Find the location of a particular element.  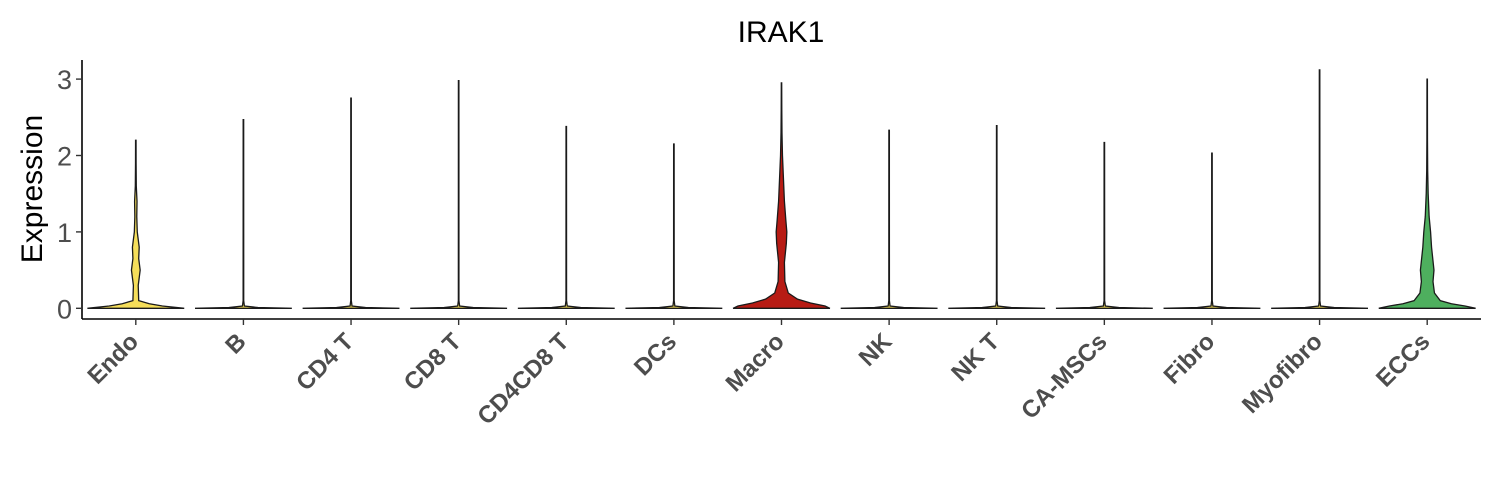

violin-b is located at coordinates (243, 213).